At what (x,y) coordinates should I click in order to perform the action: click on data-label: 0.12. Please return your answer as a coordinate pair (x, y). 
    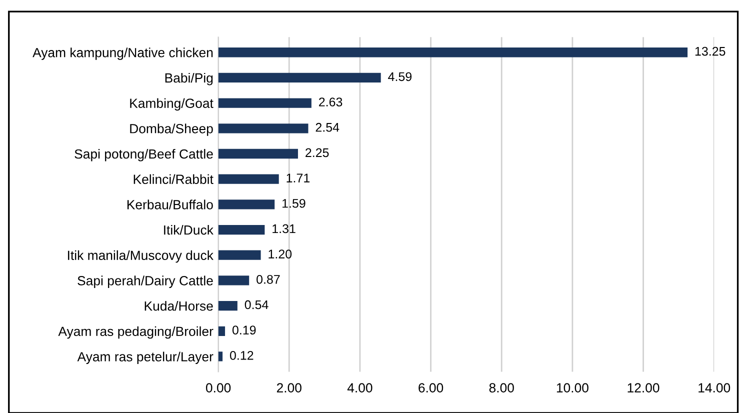
    Looking at the image, I should click on (242, 355).